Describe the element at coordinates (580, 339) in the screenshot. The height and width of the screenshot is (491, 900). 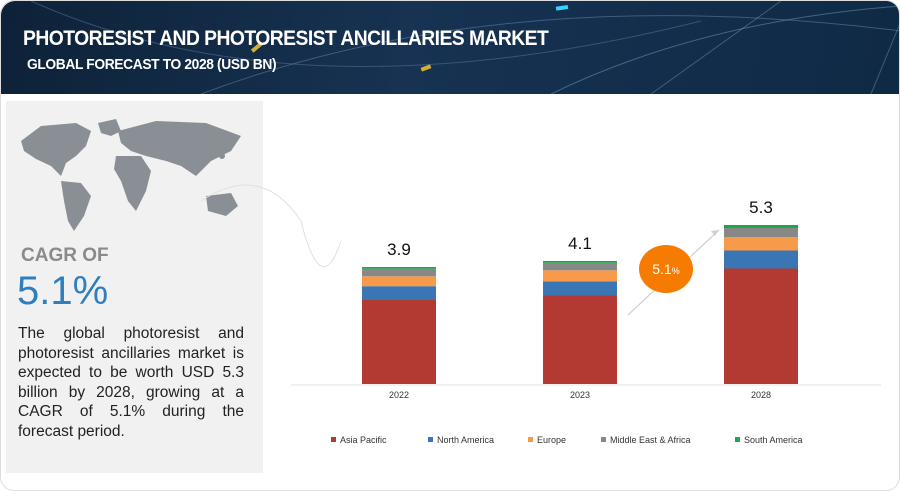
I see `bar-segment-asia-pacific-2023` at that location.